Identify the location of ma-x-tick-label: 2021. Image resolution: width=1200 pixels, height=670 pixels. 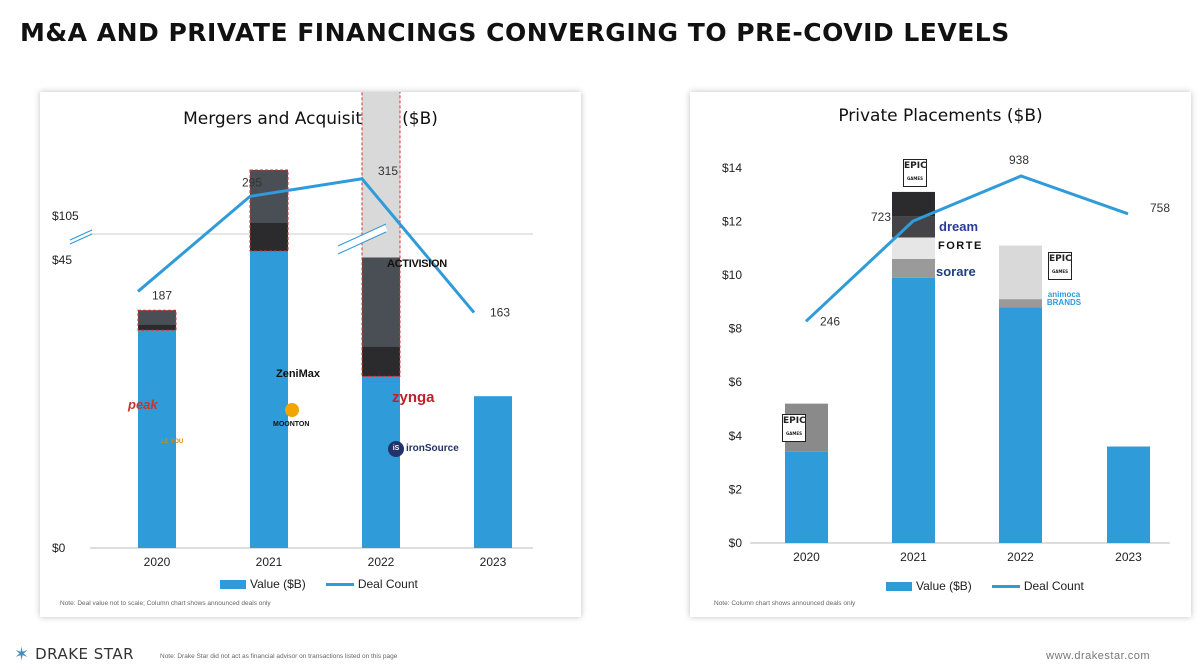
(269, 562).